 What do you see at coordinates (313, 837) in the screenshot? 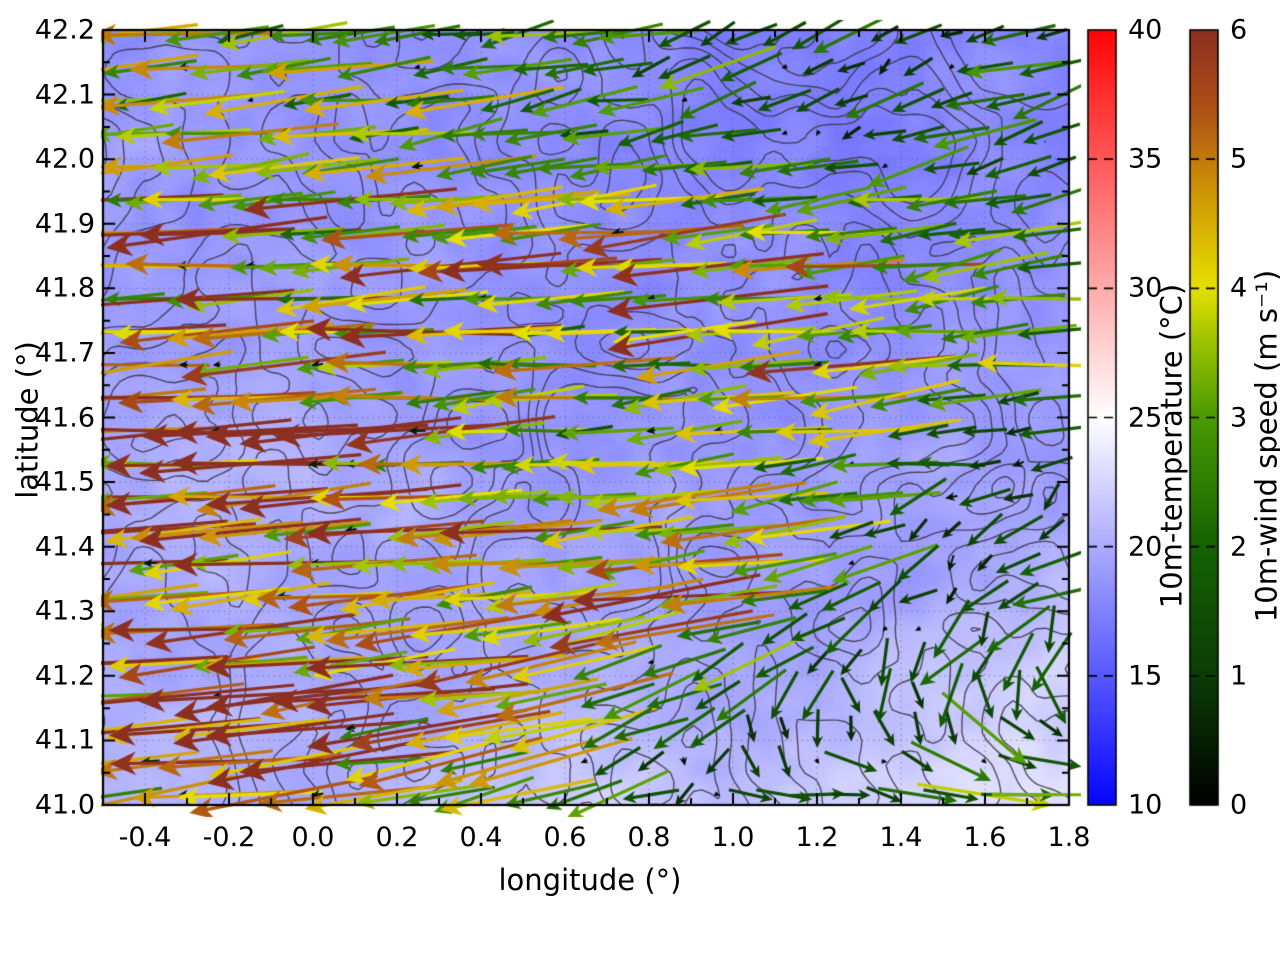
I see `x-tick-label: 0.0` at bounding box center [313, 837].